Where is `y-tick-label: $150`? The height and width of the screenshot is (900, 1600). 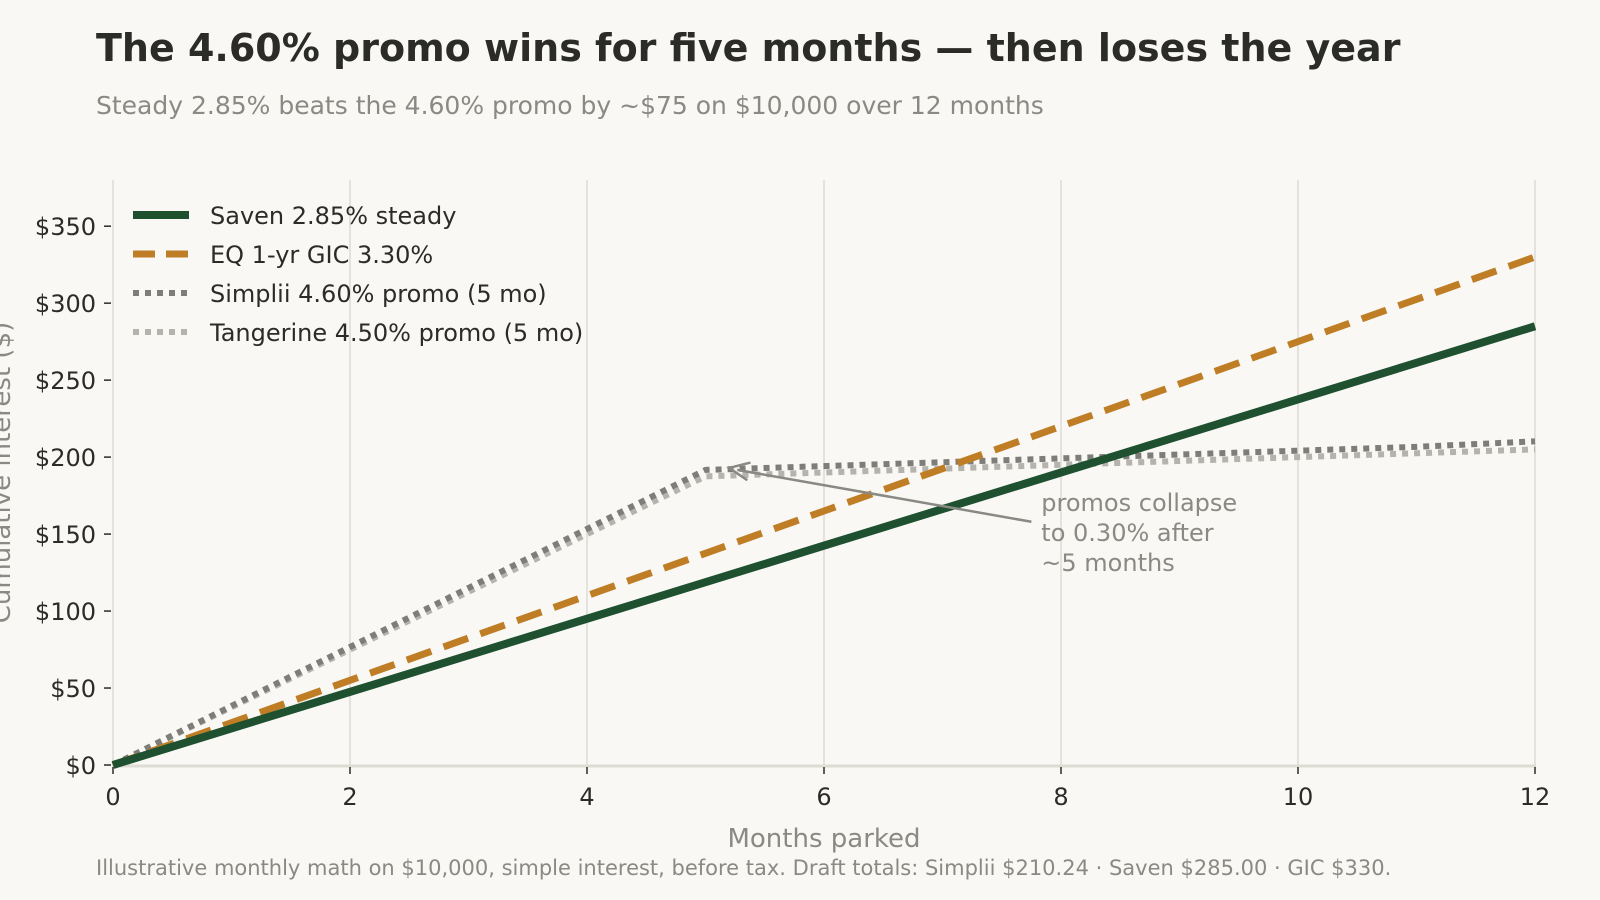 y-tick-label: $150 is located at coordinates (65, 535).